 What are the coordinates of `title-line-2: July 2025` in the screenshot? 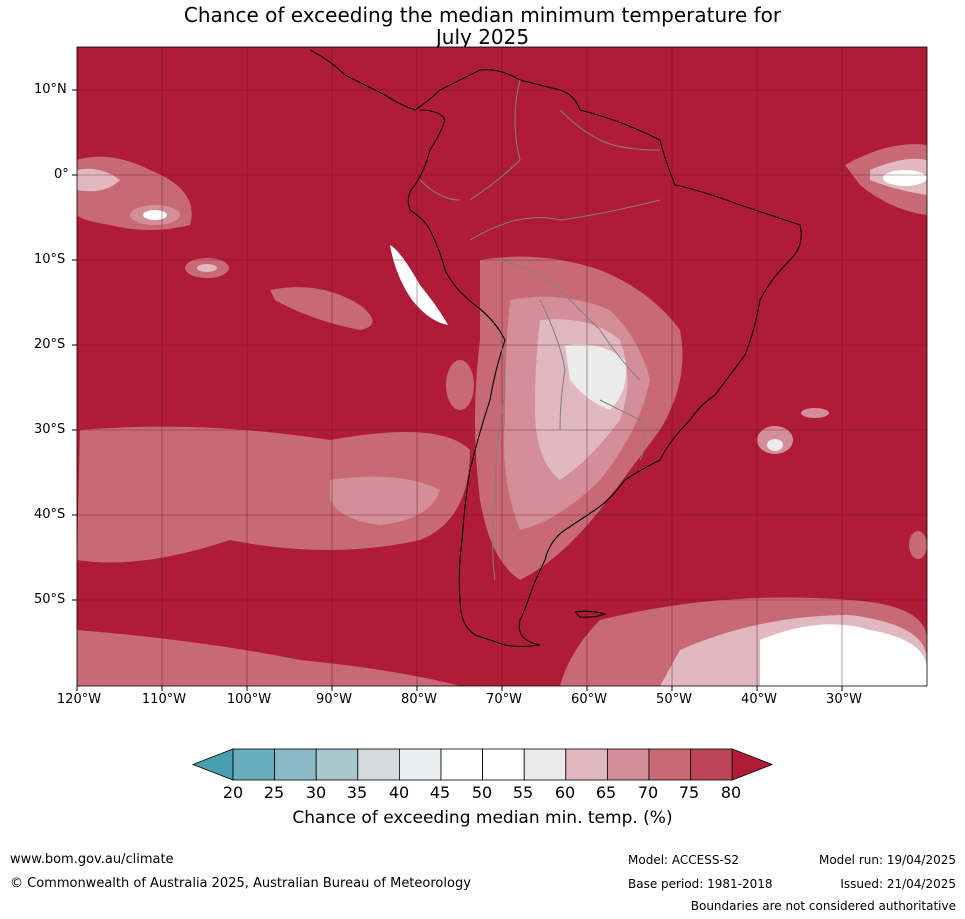 It's located at (482, 37).